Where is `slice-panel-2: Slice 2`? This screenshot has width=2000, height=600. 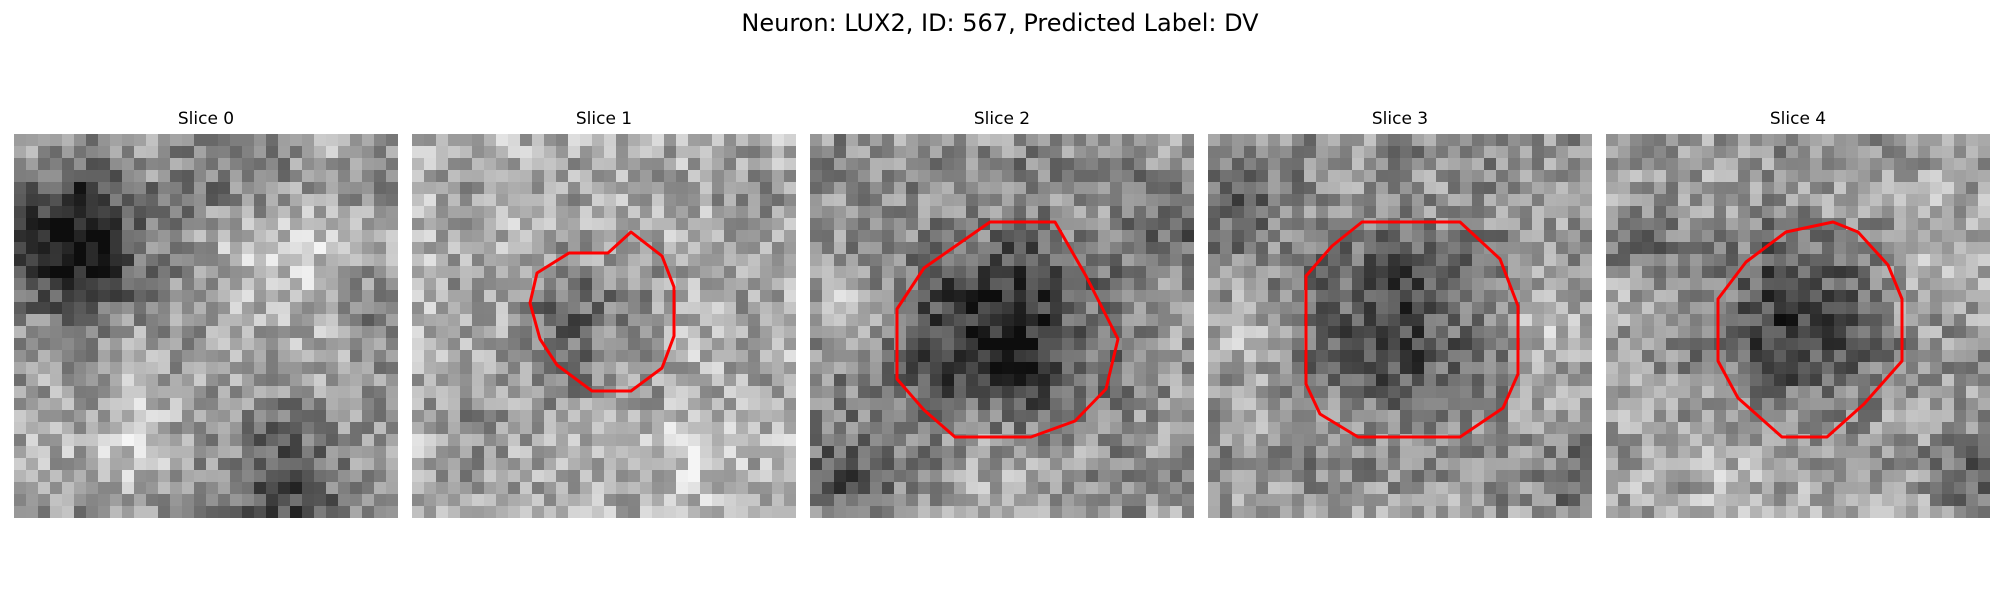 slice-panel-2: Slice 2 is located at coordinates (1002, 313).